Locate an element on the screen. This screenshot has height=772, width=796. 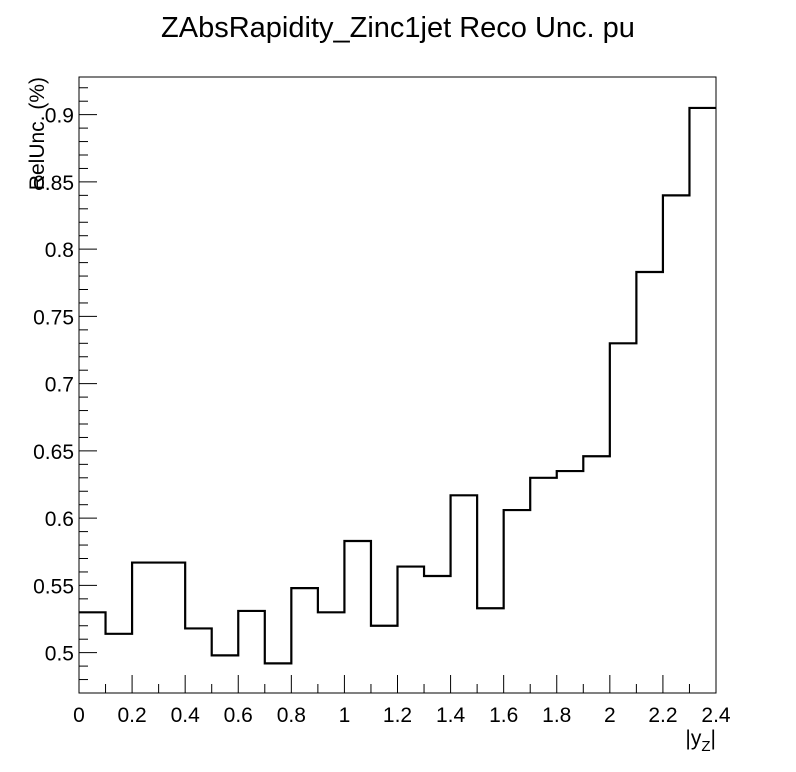
y-tick-label: 0.7 is located at coordinates (59, 385).